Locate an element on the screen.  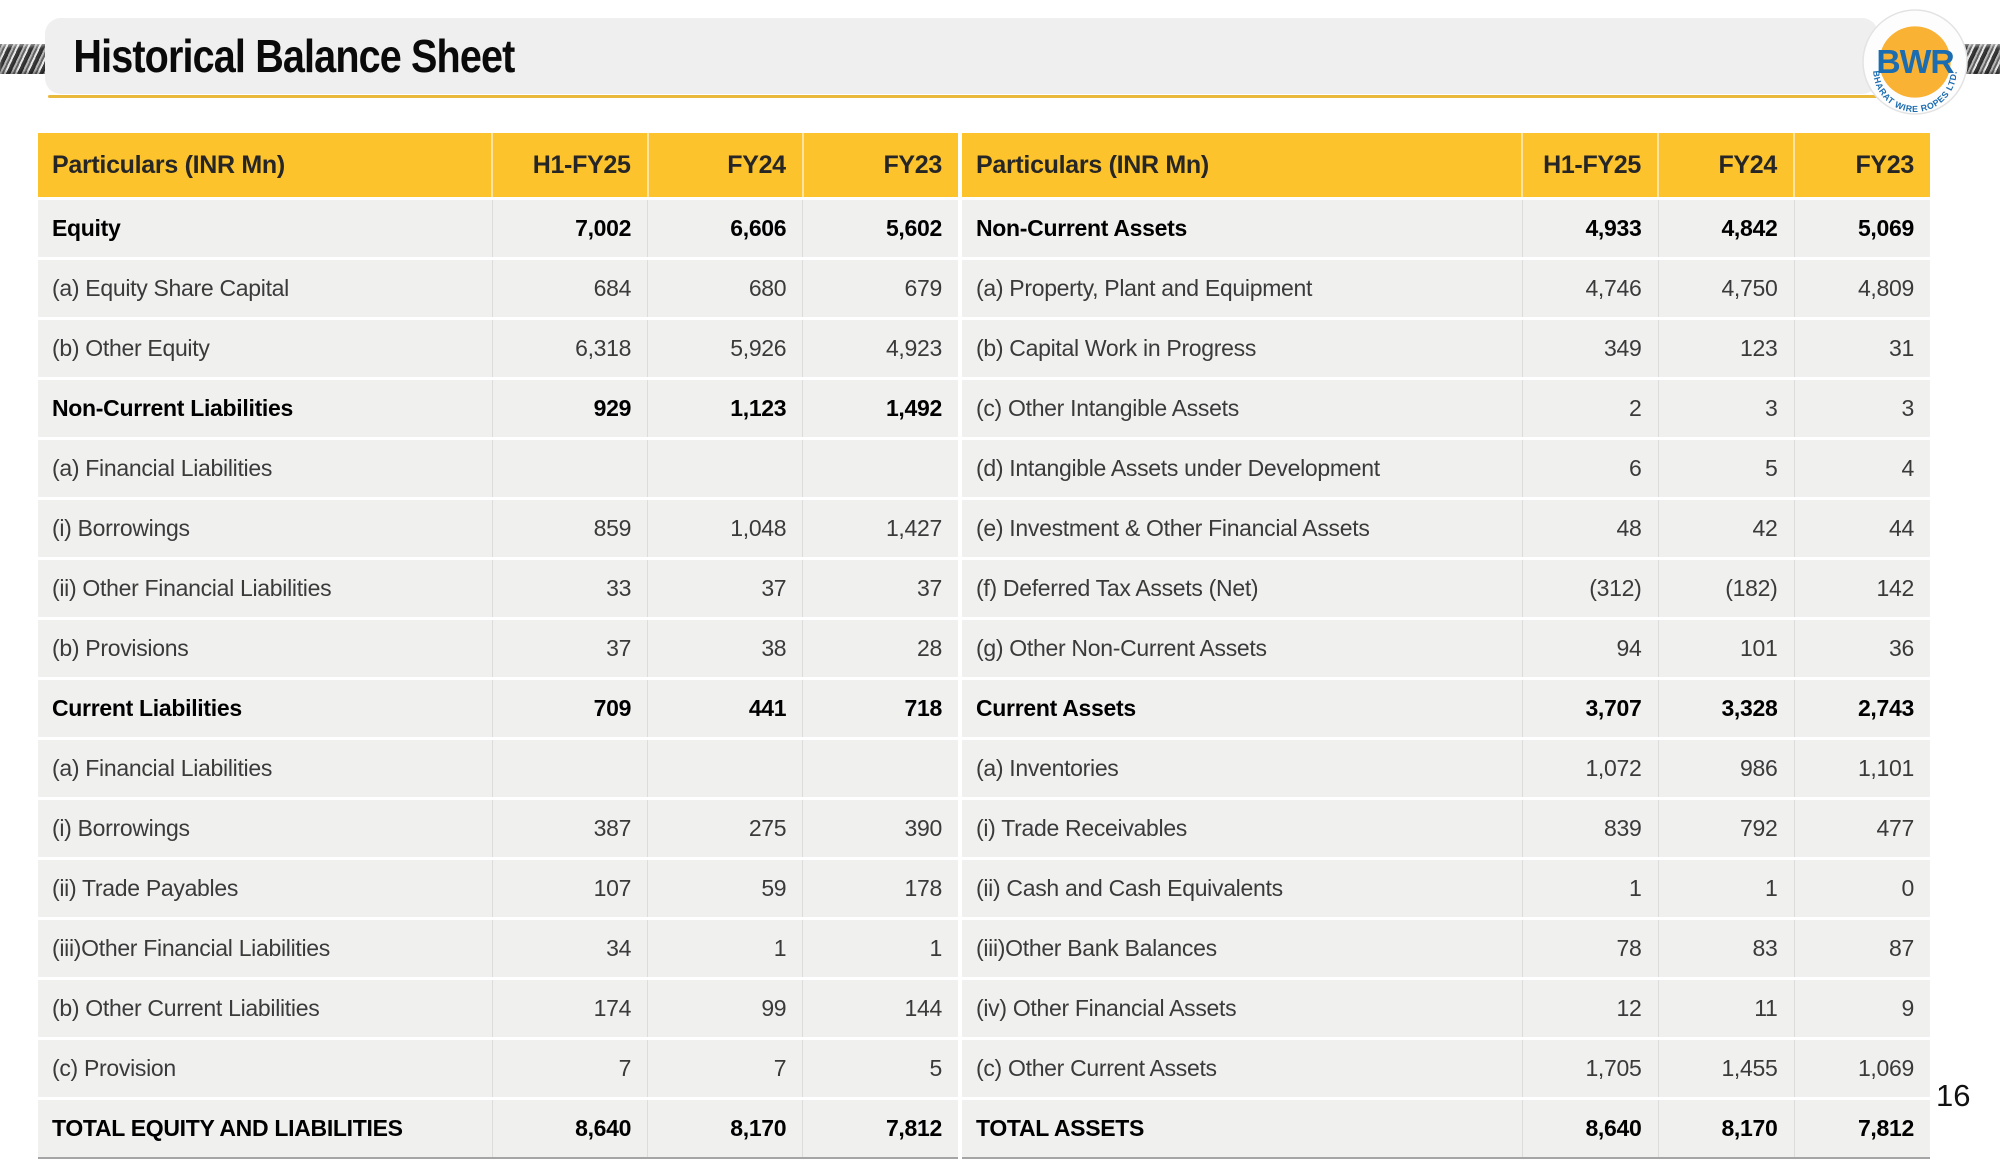
row-value: 4,750 is located at coordinates (1725, 288).